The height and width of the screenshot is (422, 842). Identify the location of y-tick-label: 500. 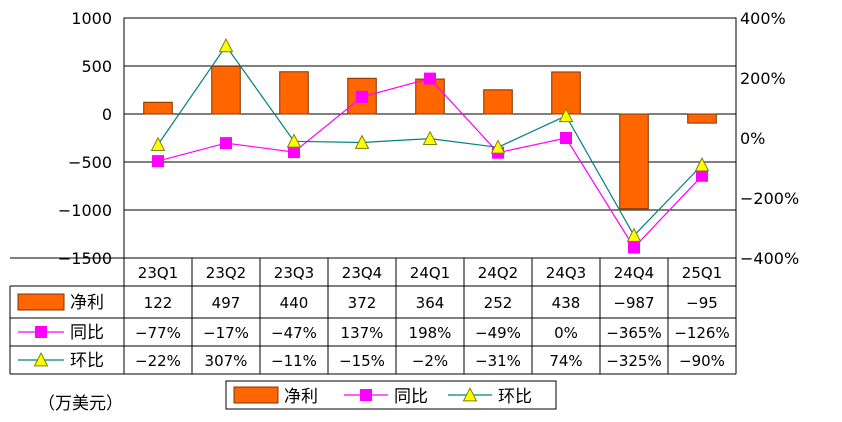
(96, 66).